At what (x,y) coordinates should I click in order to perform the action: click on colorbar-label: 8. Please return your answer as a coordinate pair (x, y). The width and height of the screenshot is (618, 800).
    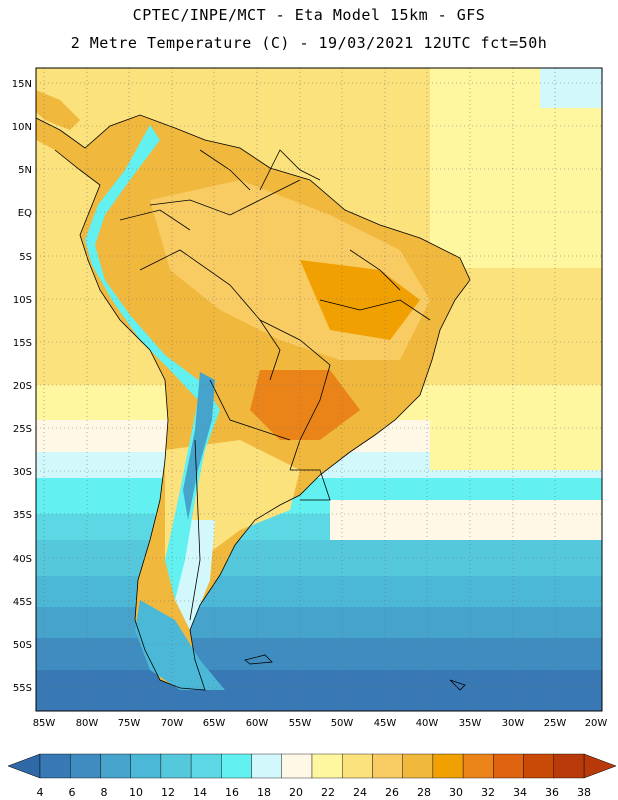
    Looking at the image, I should click on (104, 792).